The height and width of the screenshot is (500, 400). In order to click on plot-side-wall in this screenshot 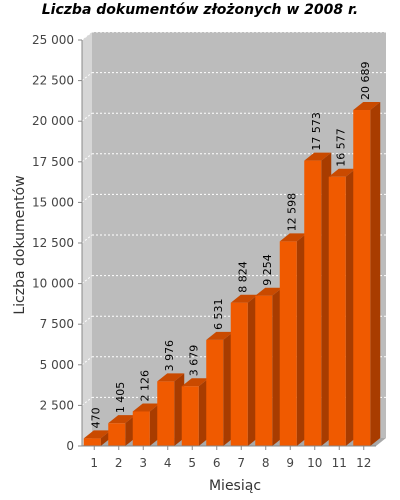, I will do `click(87, 239)`.